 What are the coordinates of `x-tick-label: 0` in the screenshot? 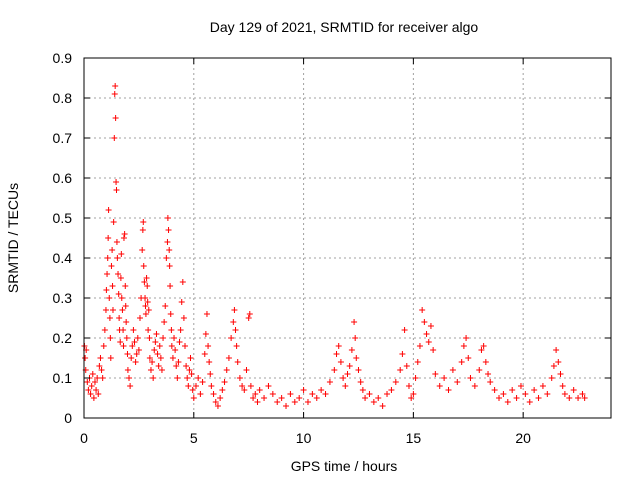 It's located at (84, 438).